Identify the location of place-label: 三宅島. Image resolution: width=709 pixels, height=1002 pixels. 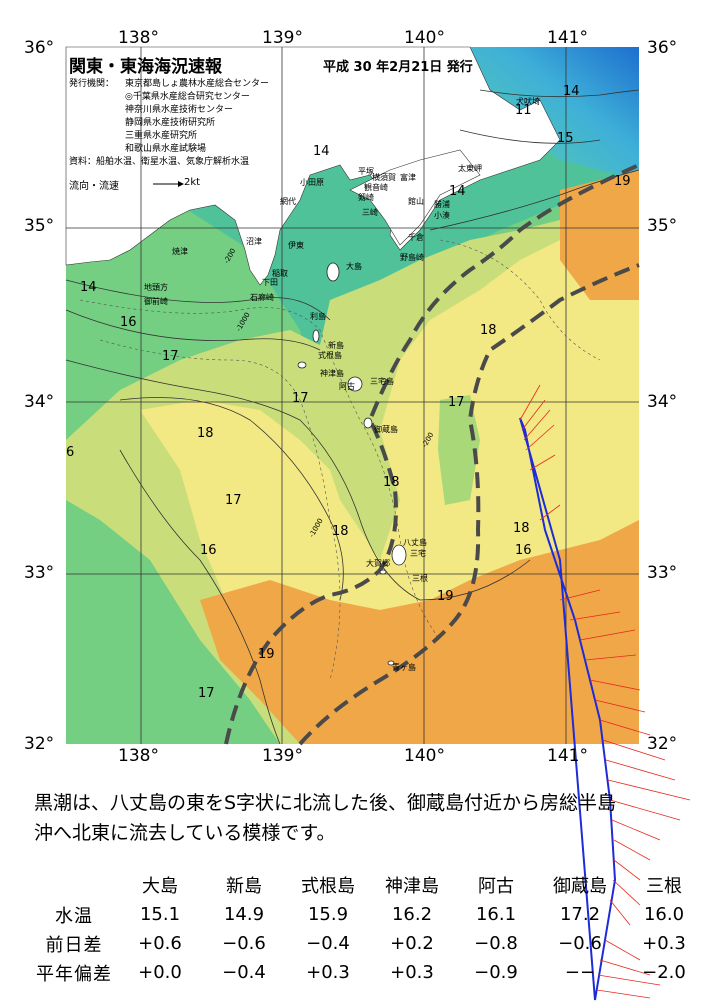
(382, 381).